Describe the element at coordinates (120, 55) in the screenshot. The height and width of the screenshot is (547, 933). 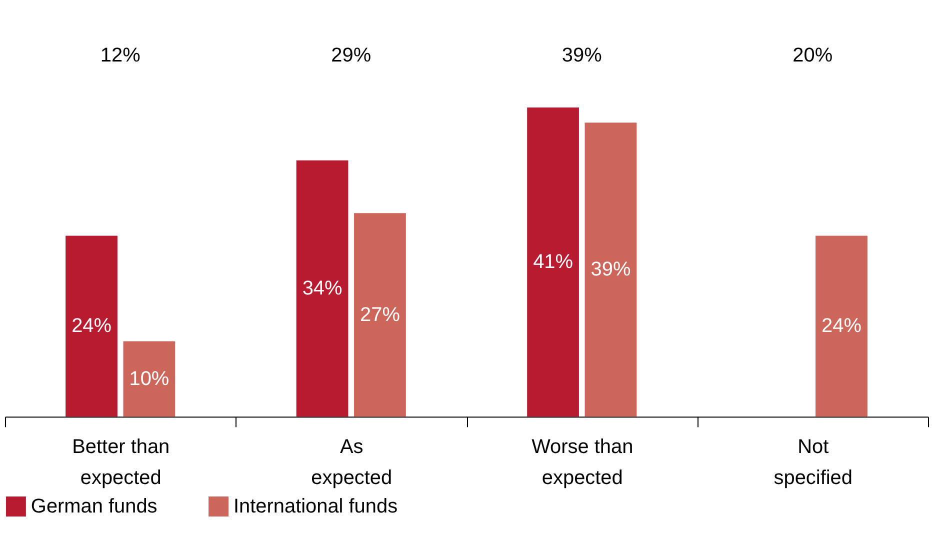
I see `text: 12%` at that location.